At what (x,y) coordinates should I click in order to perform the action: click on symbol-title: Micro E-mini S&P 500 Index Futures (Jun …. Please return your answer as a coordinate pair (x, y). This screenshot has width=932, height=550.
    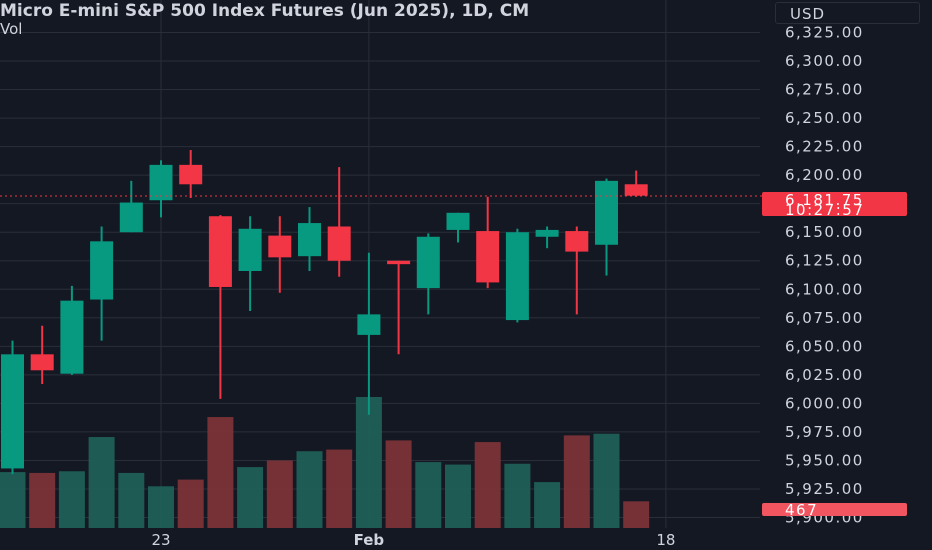
    Looking at the image, I should click on (265, 11).